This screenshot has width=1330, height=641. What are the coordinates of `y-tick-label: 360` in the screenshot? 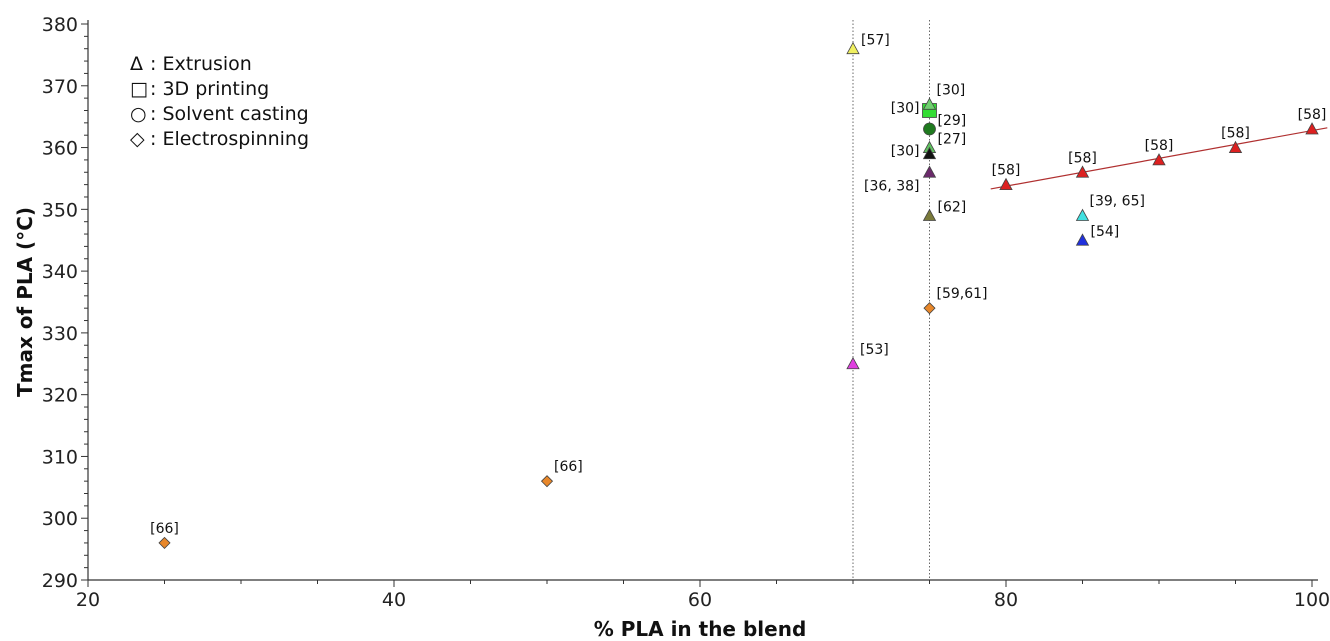 It's located at (60, 149).